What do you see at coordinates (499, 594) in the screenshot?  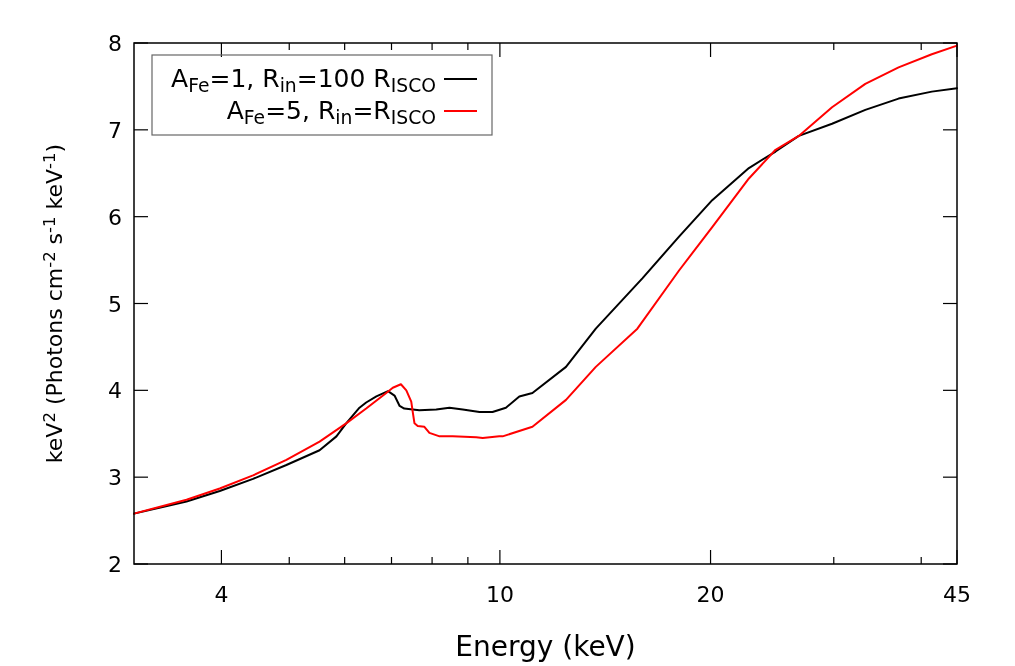 I see `x-tick-label: 10` at bounding box center [499, 594].